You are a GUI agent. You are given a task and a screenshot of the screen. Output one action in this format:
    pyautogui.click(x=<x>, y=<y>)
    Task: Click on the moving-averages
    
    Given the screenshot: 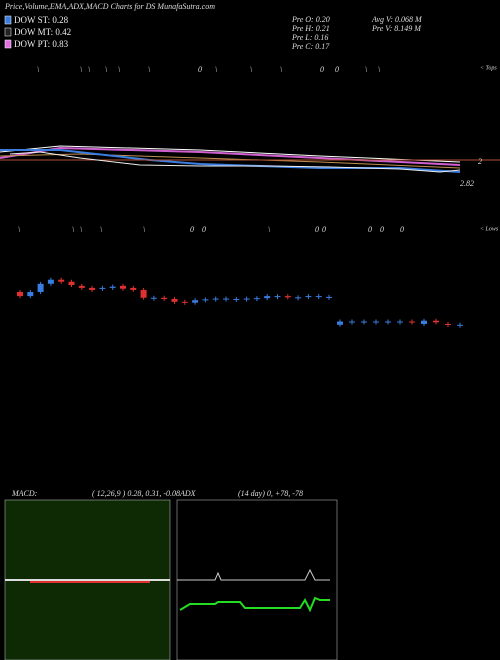 What is the action you would take?
    pyautogui.click(x=250, y=159)
    